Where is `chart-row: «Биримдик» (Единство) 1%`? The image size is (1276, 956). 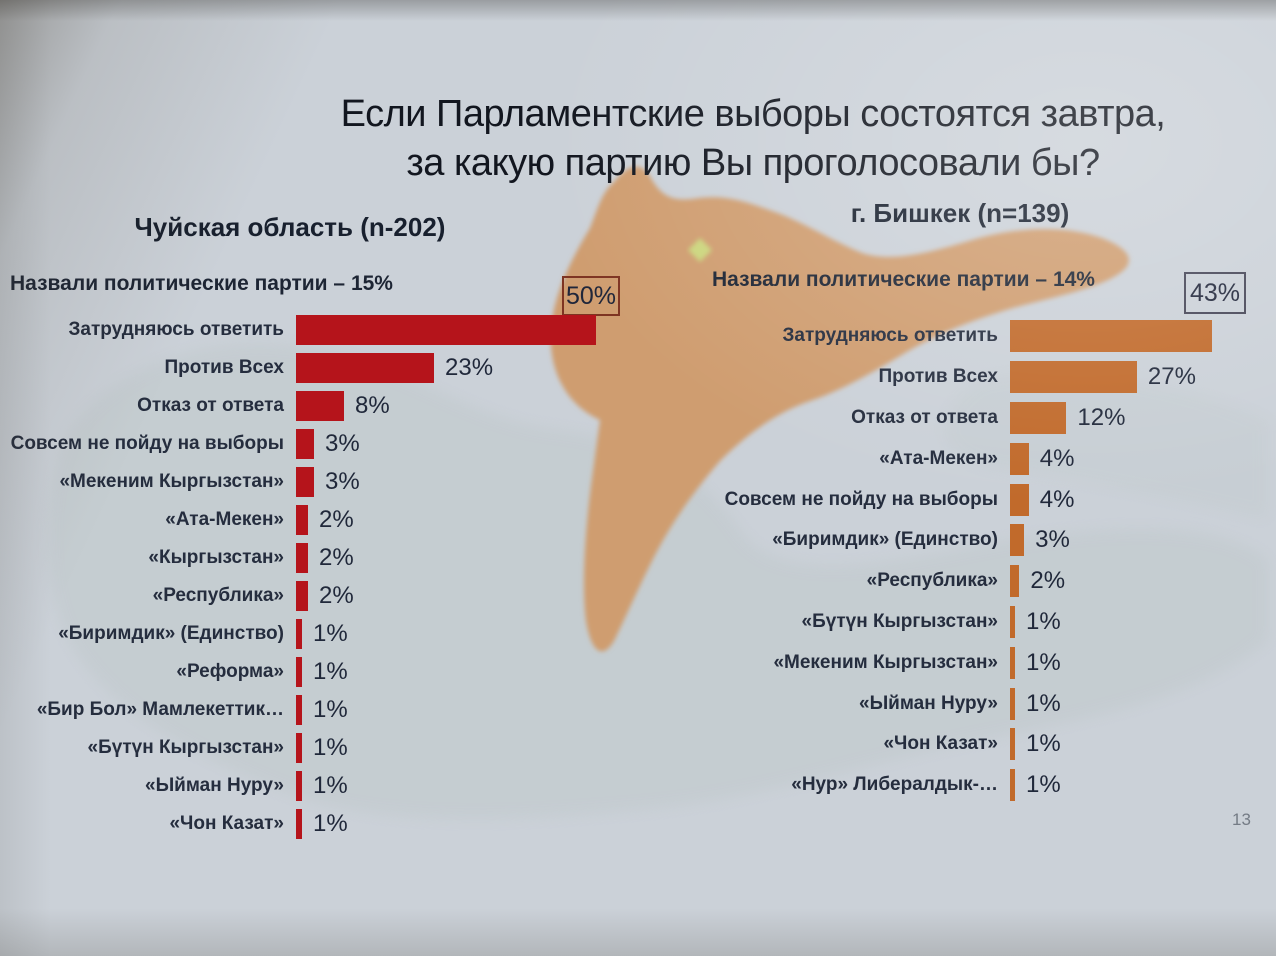
chart-row: «Биримдик» (Единство) 1% is located at coordinates (333, 634).